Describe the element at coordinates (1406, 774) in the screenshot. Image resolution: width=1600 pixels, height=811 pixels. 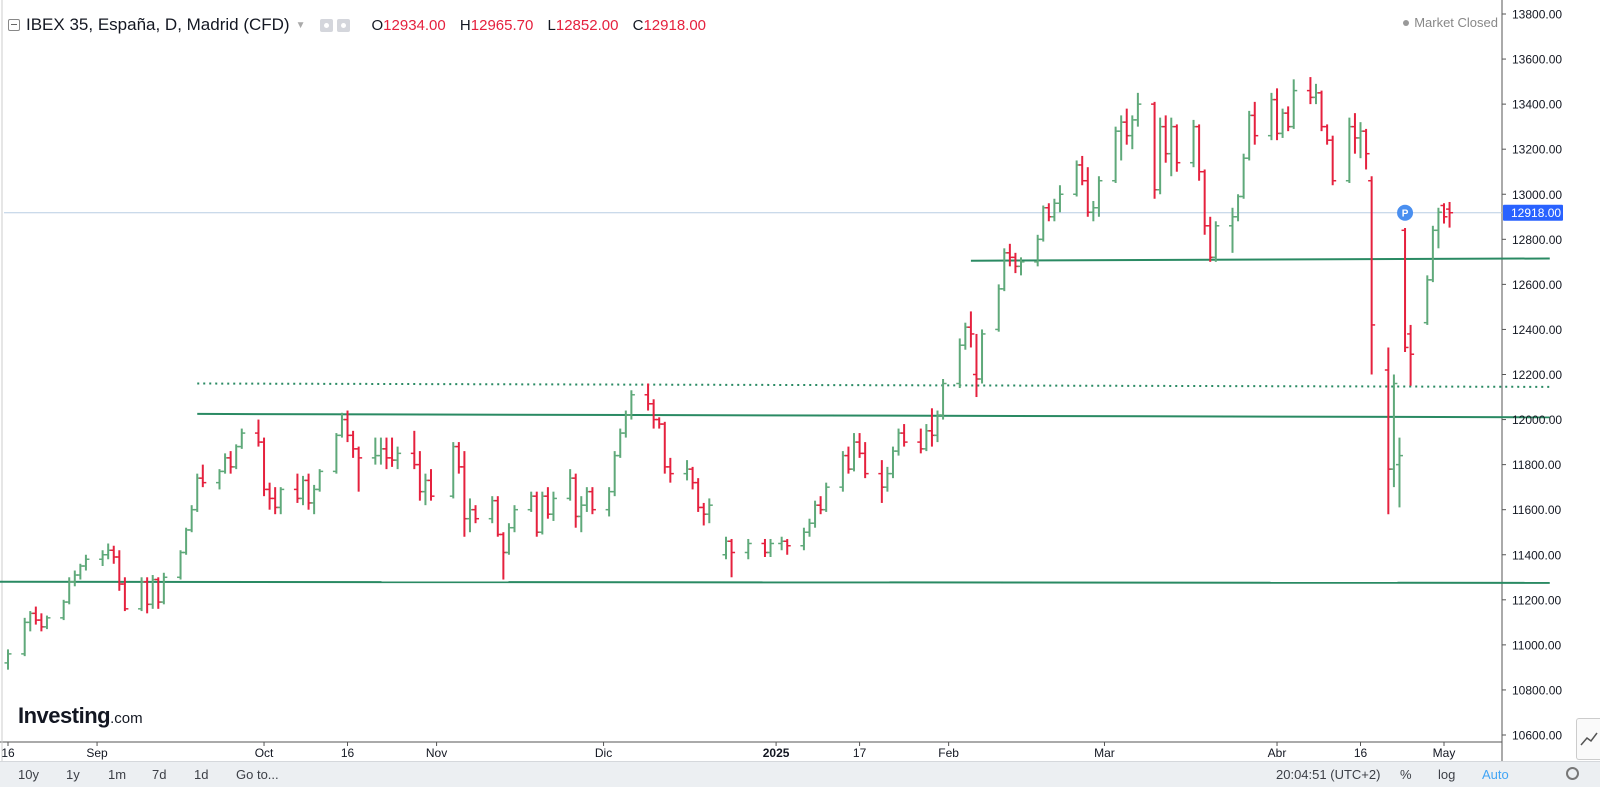
I see `percent-scale-button: %` at that location.